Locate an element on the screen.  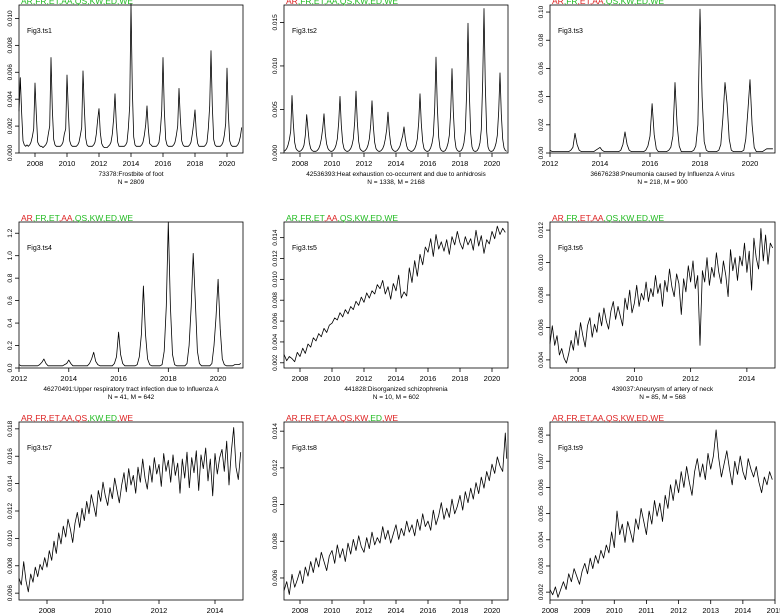
stats-label: N = 85, M = 568 is located at coordinates (662, 397).